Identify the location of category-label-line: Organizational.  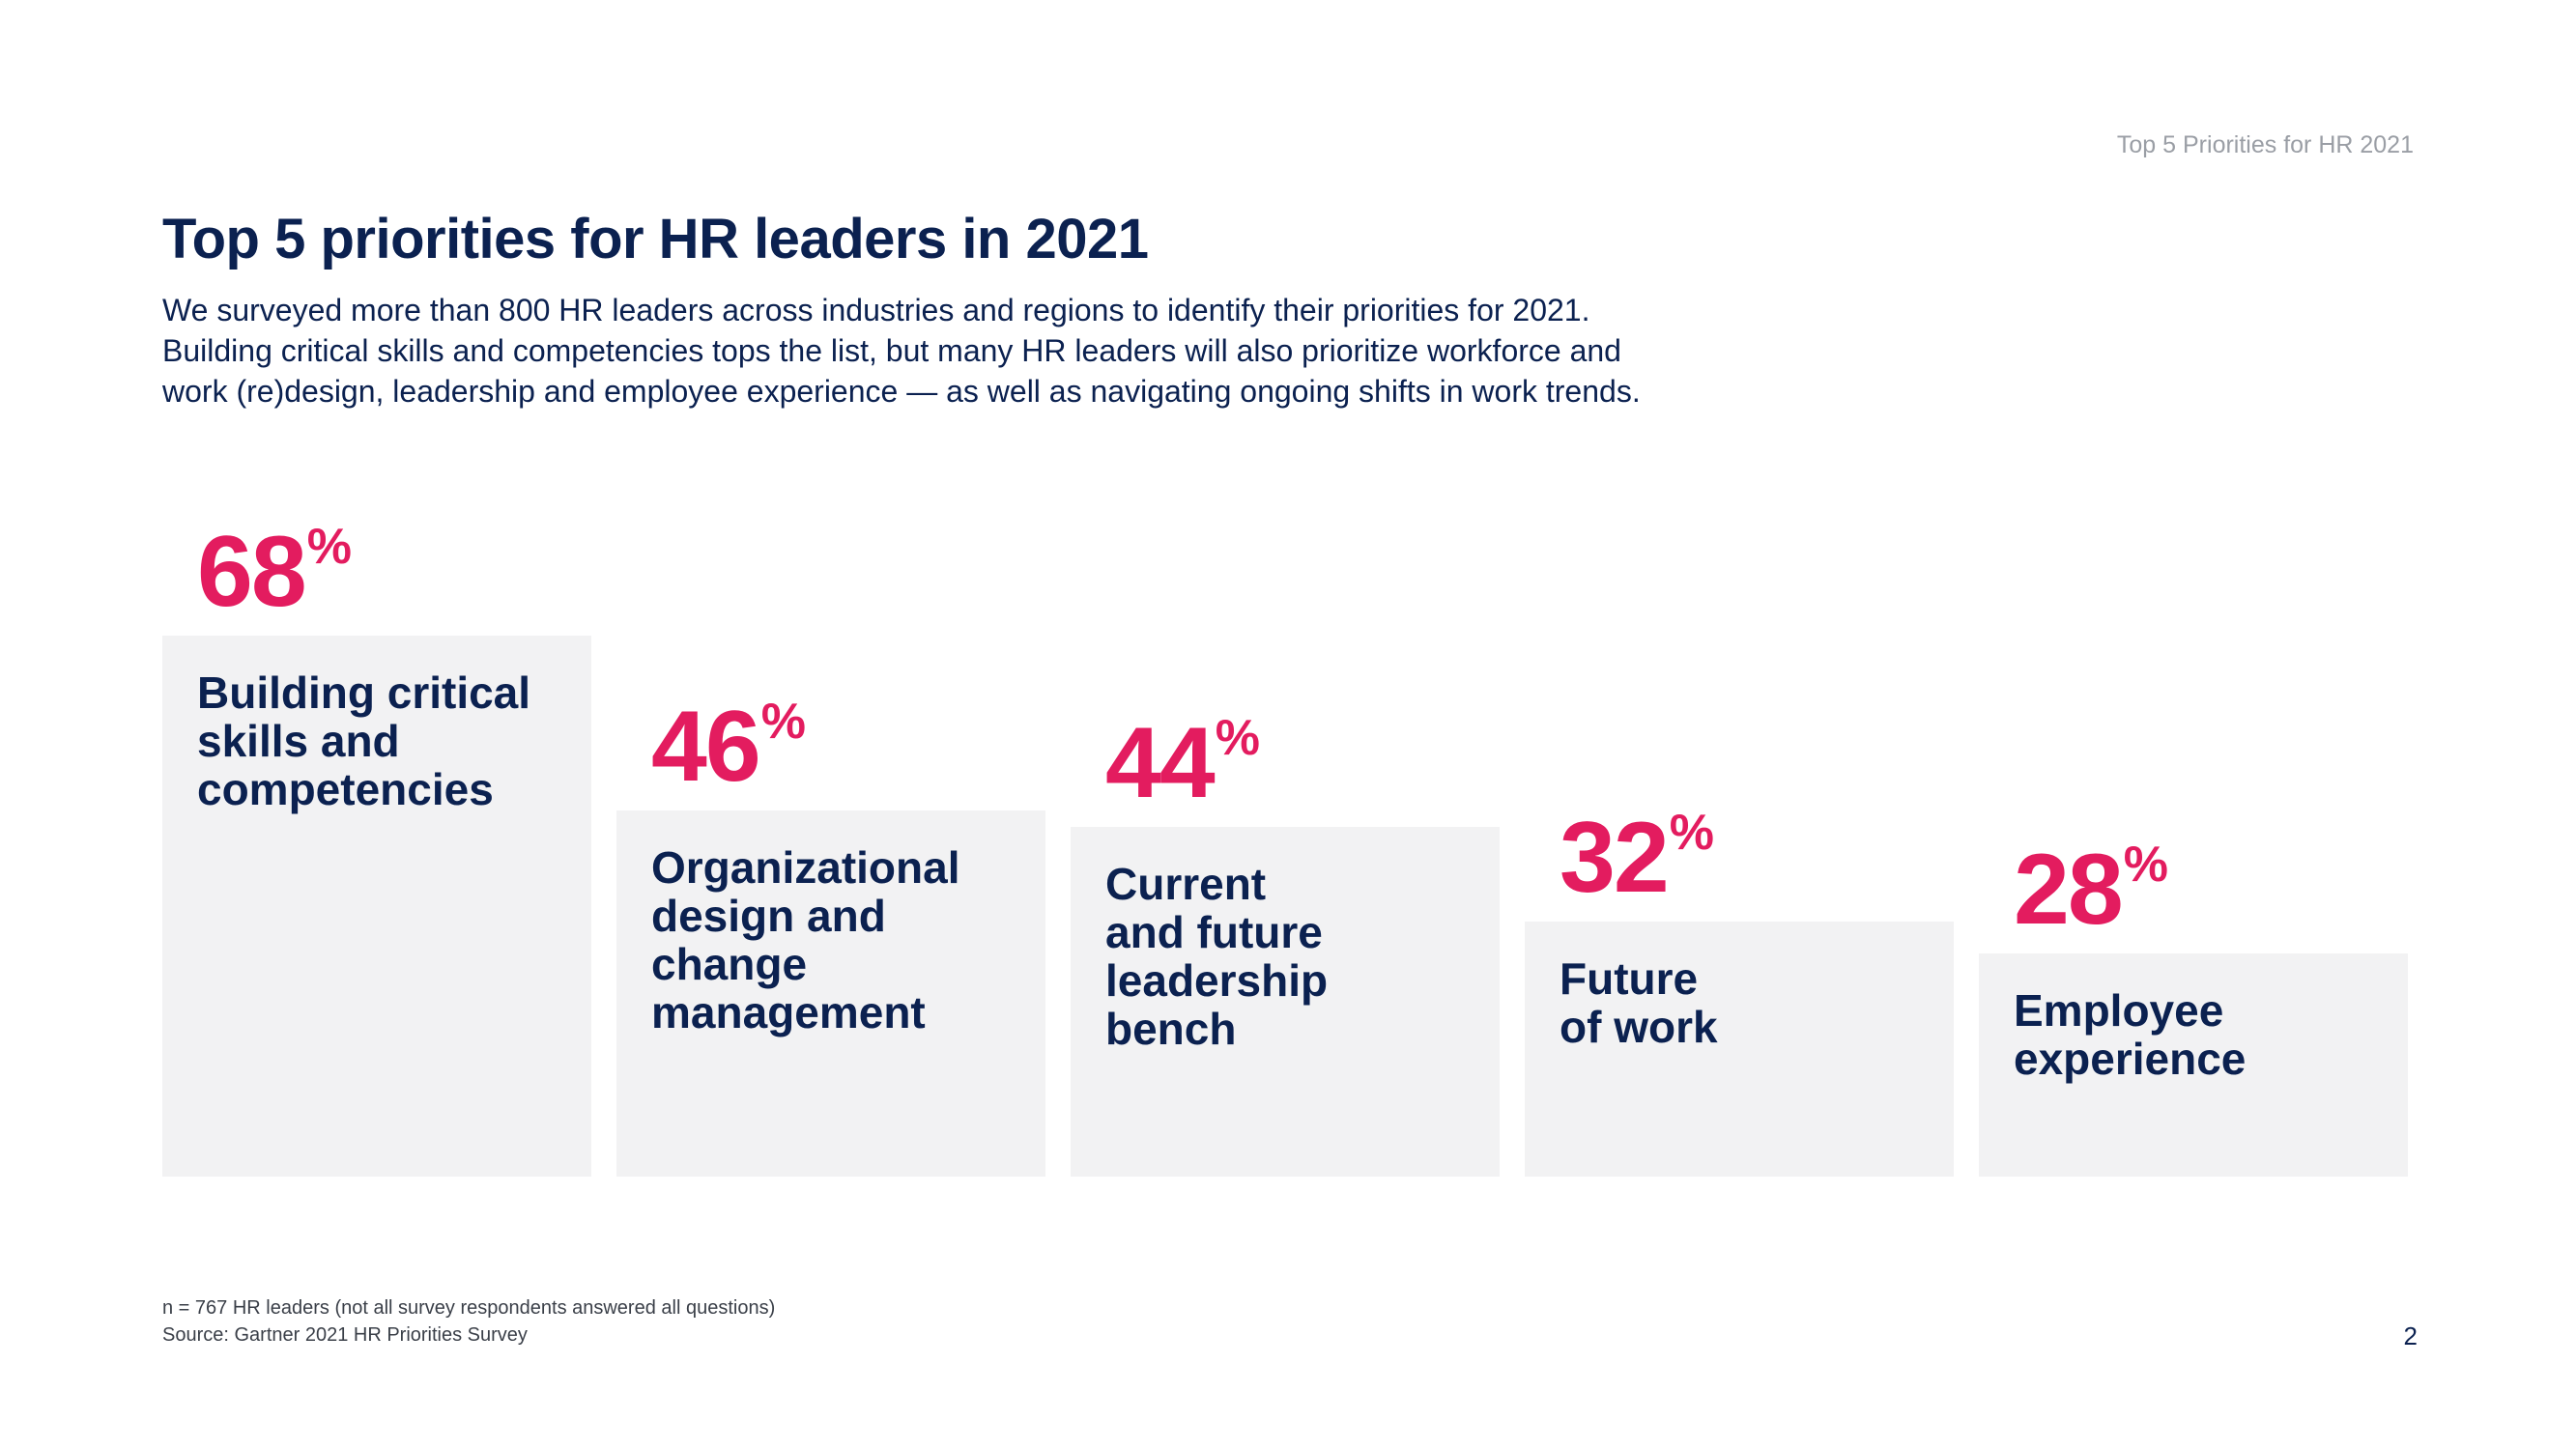
(806, 867).